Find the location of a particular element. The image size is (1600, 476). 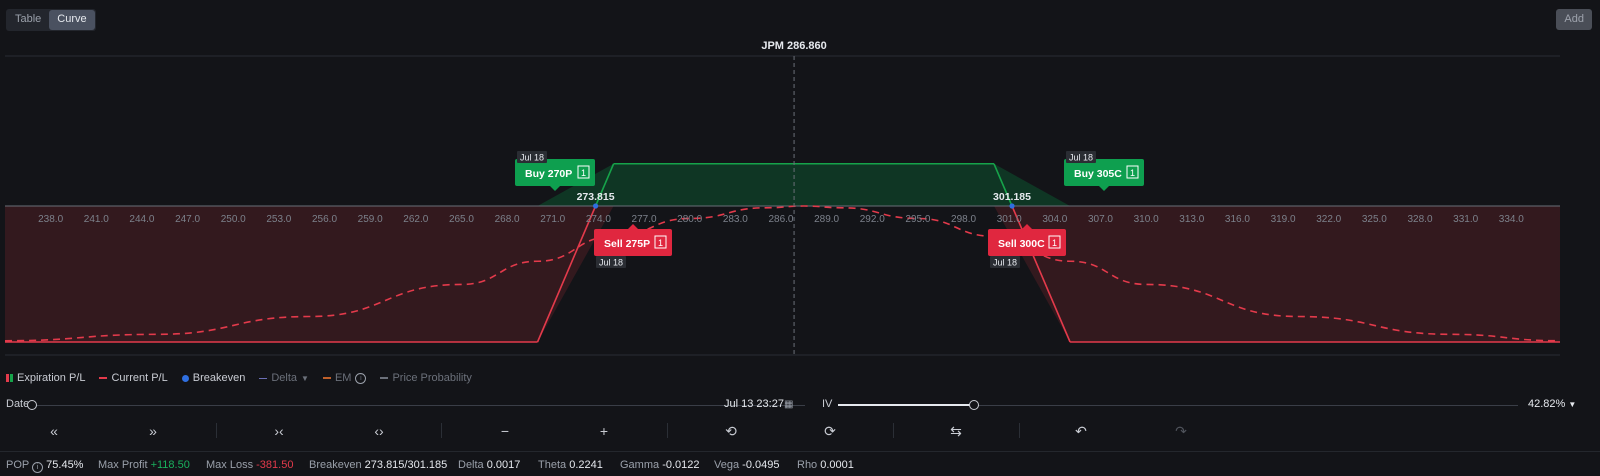

scroll-left-far-icon: « is located at coordinates (54, 431).